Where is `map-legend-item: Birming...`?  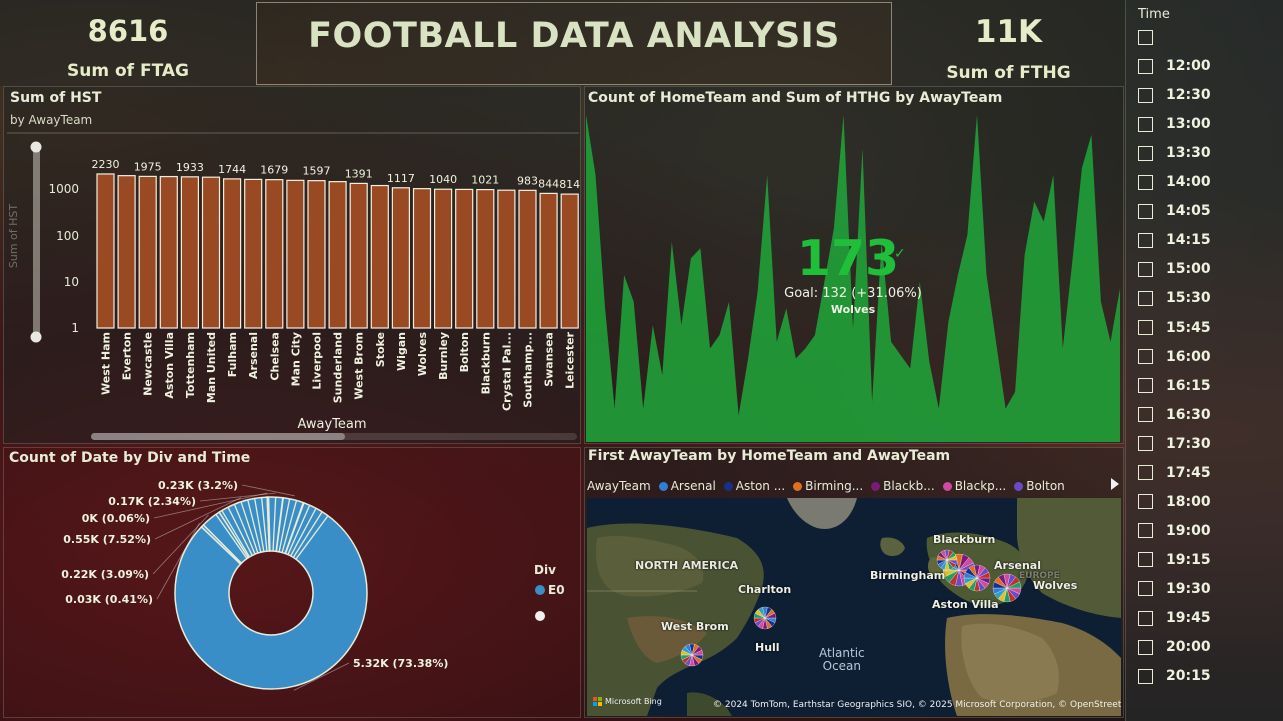 map-legend-item: Birming... is located at coordinates (828, 486).